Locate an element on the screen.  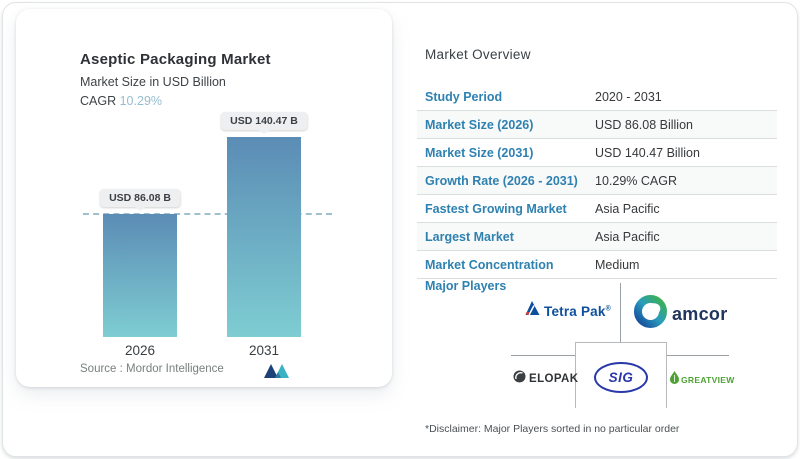
table-row-growth-rate: Growth Rate (2026 - 2031) 10.29% CAGR is located at coordinates (597, 181).